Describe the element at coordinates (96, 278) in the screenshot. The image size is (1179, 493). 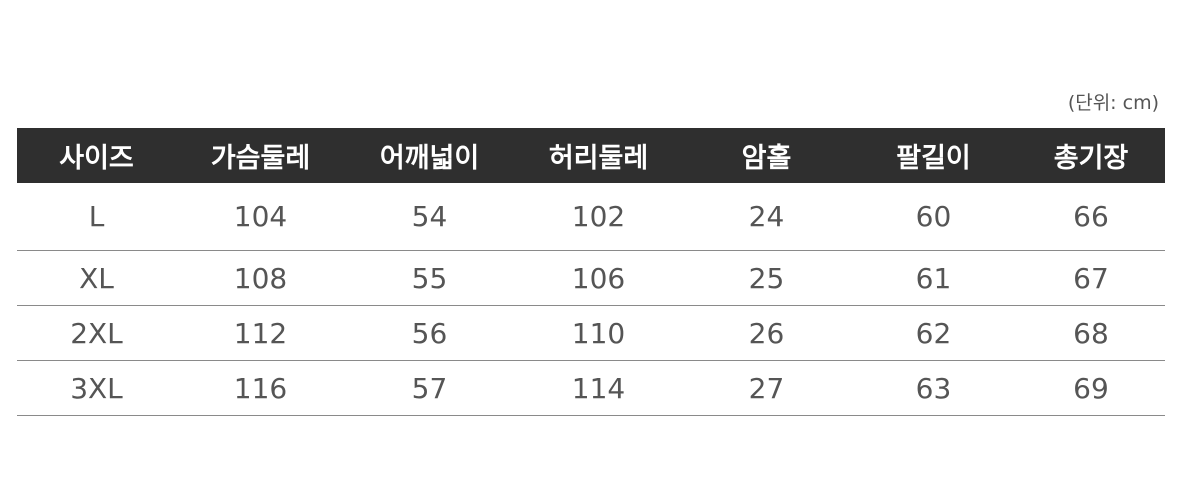
I see `table-cell: XL` at that location.